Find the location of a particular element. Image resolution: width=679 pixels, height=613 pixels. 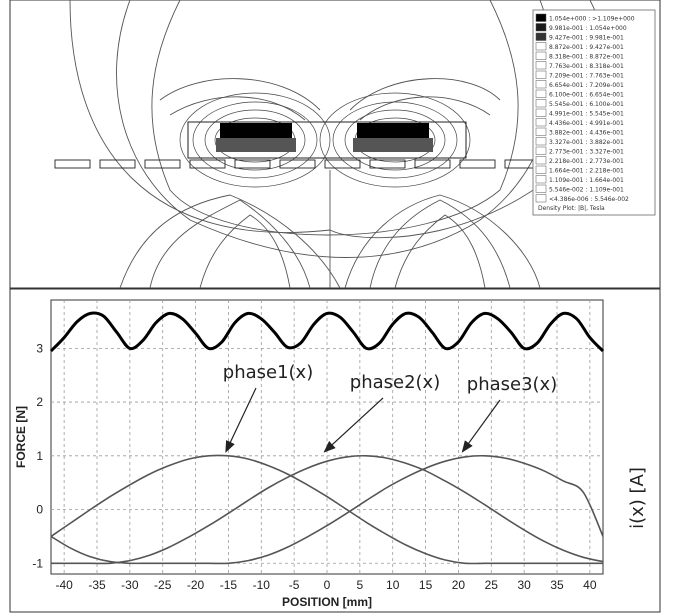

legend-entry: 4.991e-001 : 5.545e-001 is located at coordinates (586, 114).